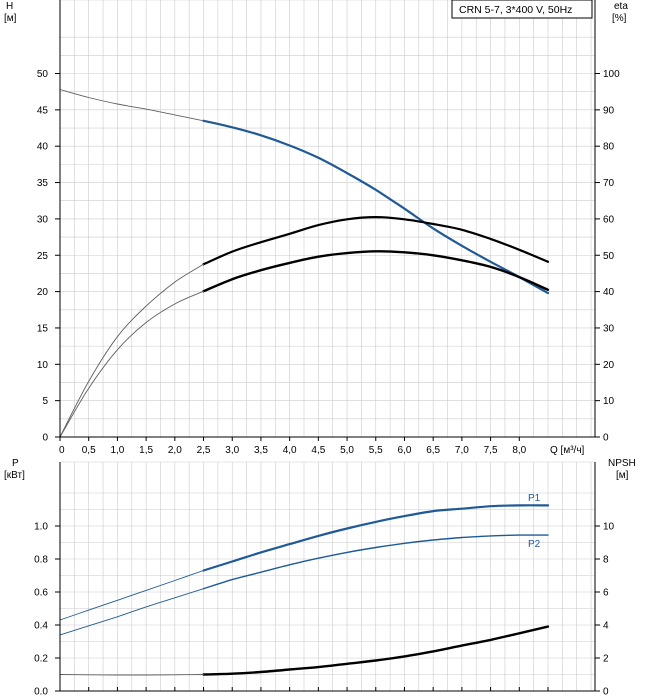 The height and width of the screenshot is (700, 658). Describe the element at coordinates (622, 475) in the screenshot. I see `bottom-y-right-label-line2: [м]` at that location.